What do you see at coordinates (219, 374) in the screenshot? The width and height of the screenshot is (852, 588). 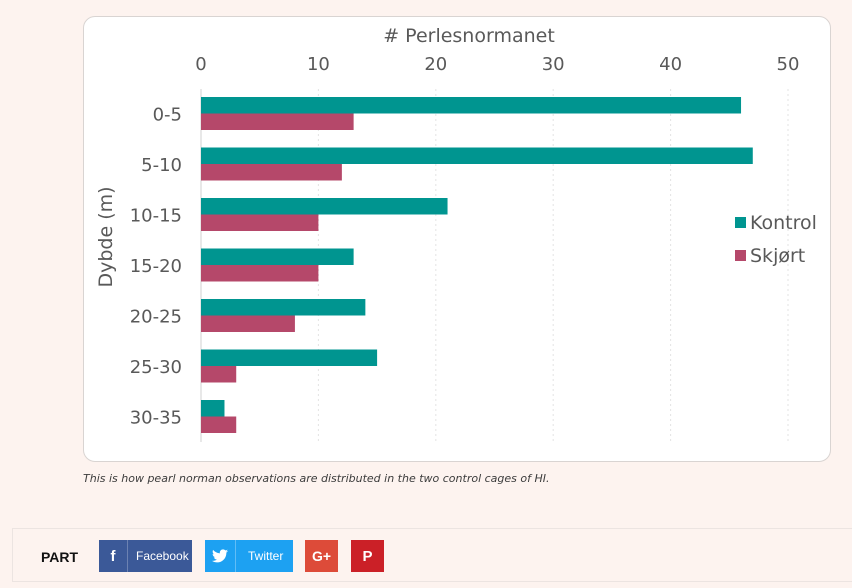 I see `bar-skjørt-25-30` at bounding box center [219, 374].